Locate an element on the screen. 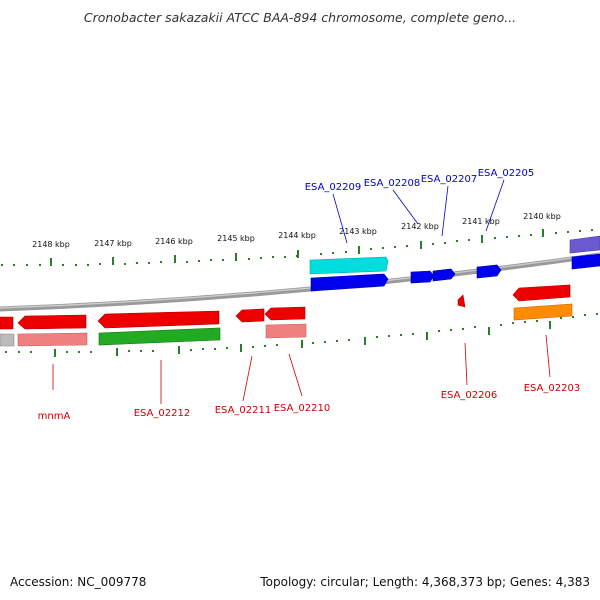  ruler-label: 2148 kbp is located at coordinates (51, 244).